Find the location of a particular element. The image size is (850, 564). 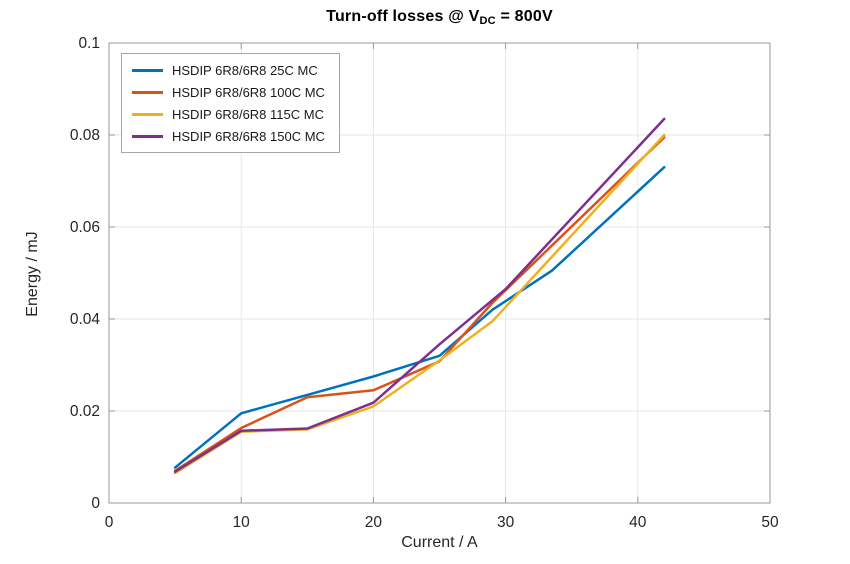

x-tick-label: 10 is located at coordinates (242, 522).